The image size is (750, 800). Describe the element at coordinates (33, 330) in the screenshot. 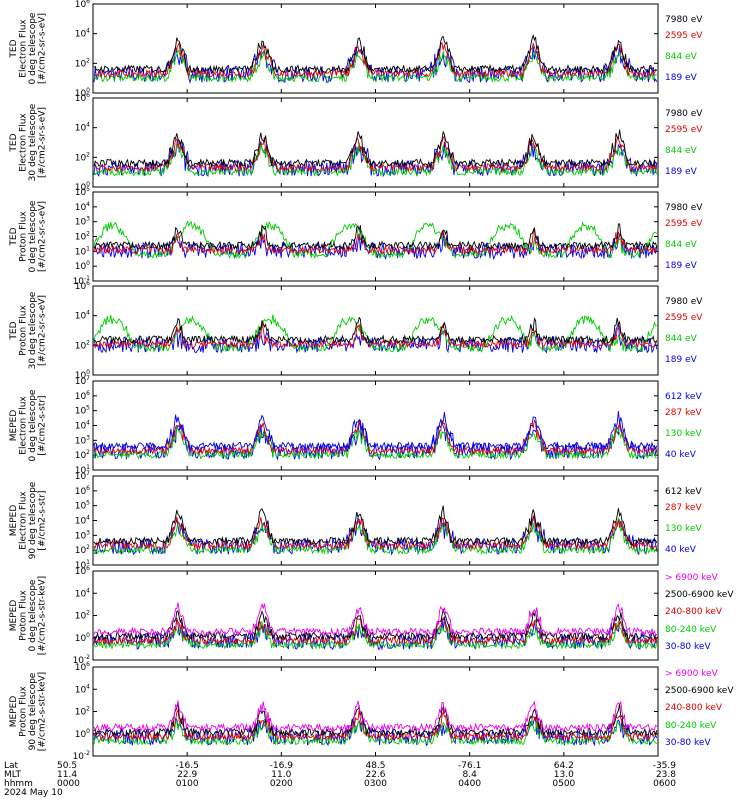

I see `y-axis-label-line: 30 deg telescope` at that location.